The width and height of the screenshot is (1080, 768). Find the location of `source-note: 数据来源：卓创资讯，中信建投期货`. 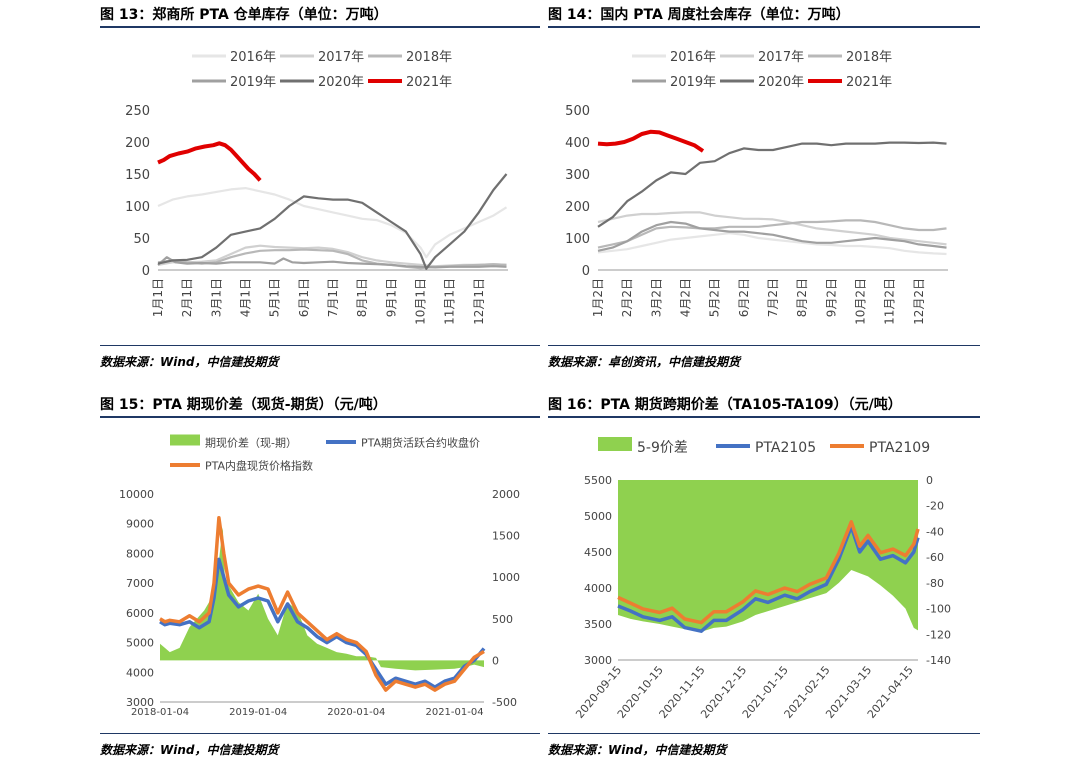

source-note: 数据来源：卓创资讯，中信建投期货 is located at coordinates (644, 362).